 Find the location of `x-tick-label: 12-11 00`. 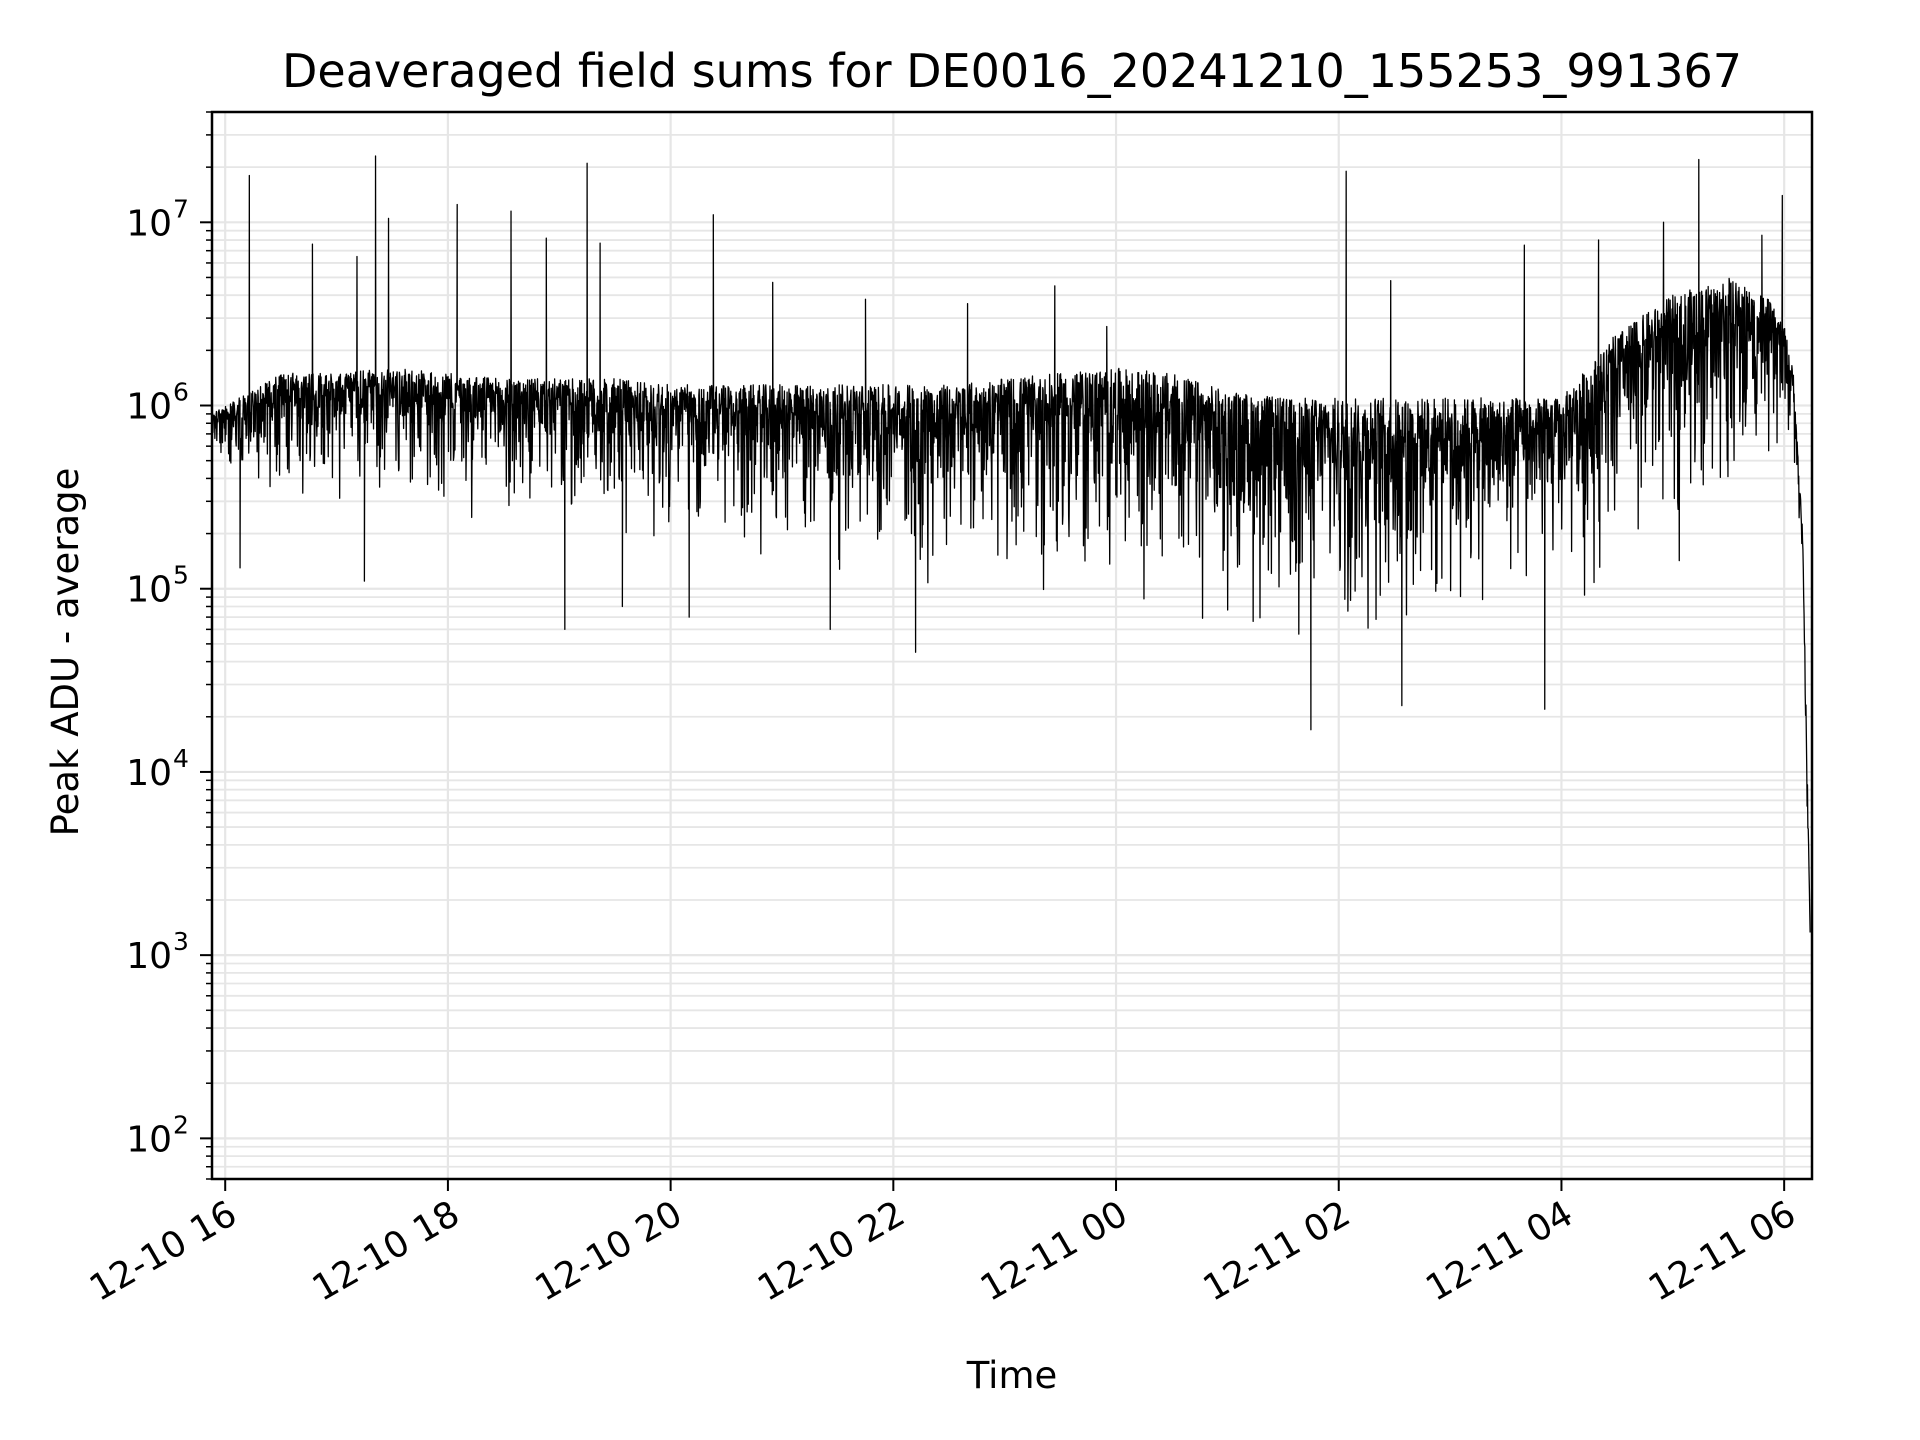

x-tick-label: 12-11 00 is located at coordinates (1054, 1251).